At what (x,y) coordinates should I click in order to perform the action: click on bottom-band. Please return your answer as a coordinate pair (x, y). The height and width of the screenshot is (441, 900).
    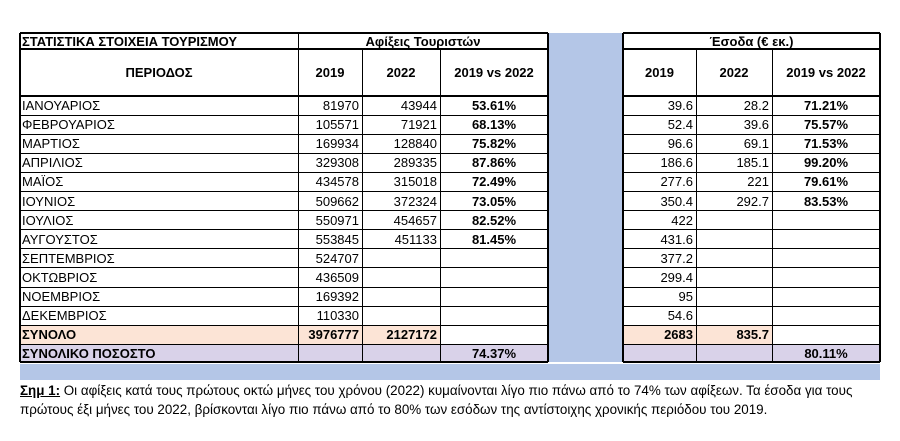
    Looking at the image, I should click on (450, 372).